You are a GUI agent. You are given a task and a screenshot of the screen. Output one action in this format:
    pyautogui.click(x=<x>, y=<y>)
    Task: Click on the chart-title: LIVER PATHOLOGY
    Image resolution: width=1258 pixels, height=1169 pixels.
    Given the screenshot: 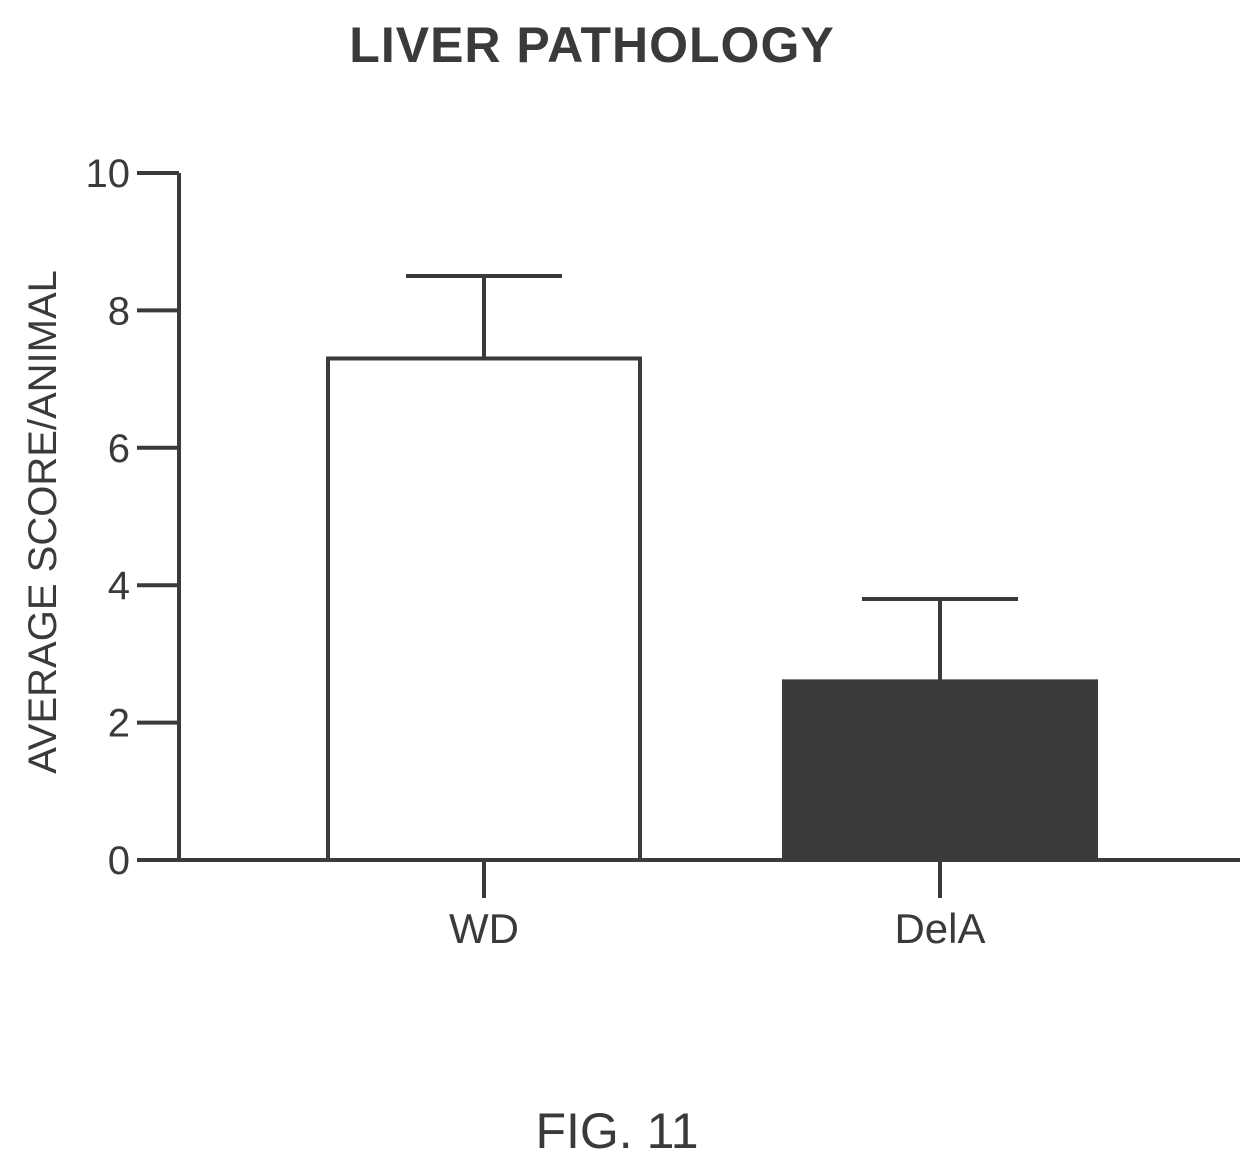 What is the action you would take?
    pyautogui.click(x=591, y=45)
    